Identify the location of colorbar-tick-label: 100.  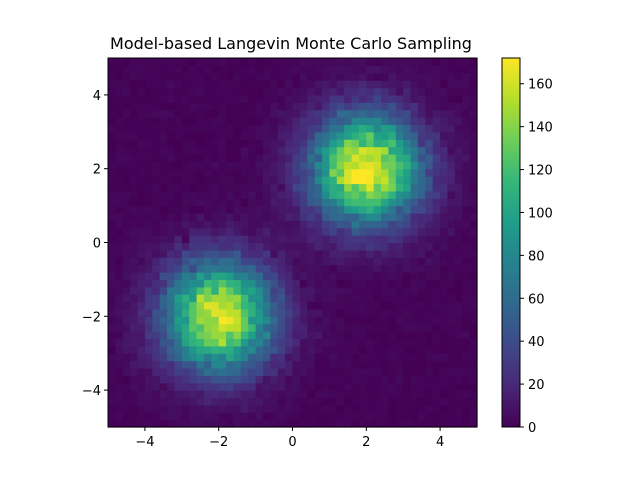
(540, 213).